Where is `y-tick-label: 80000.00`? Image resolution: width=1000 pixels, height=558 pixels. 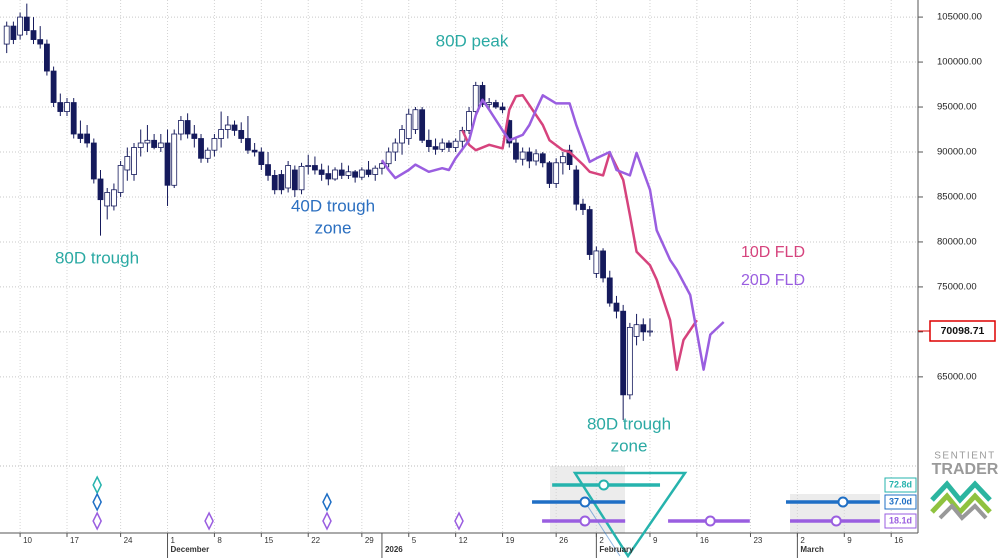
y-tick-label: 80000.00 is located at coordinates (957, 241).